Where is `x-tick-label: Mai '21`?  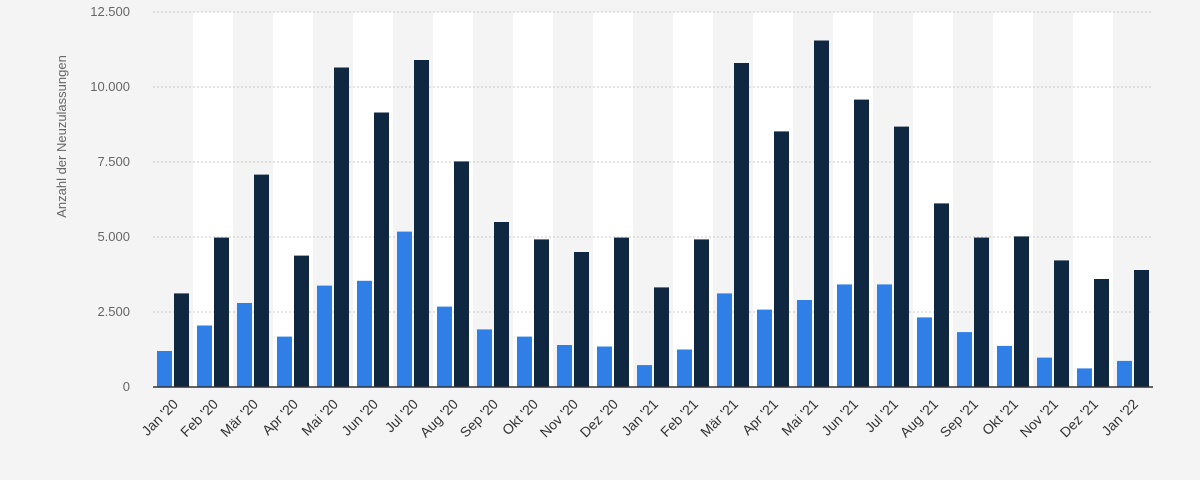
x-tick-label: Mai '21 is located at coordinates (799, 417).